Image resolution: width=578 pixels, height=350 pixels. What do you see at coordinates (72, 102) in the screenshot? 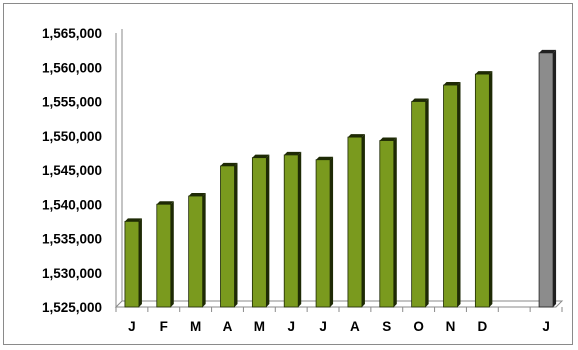
I see `y-tick-label: 1,555,000` at bounding box center [72, 102].